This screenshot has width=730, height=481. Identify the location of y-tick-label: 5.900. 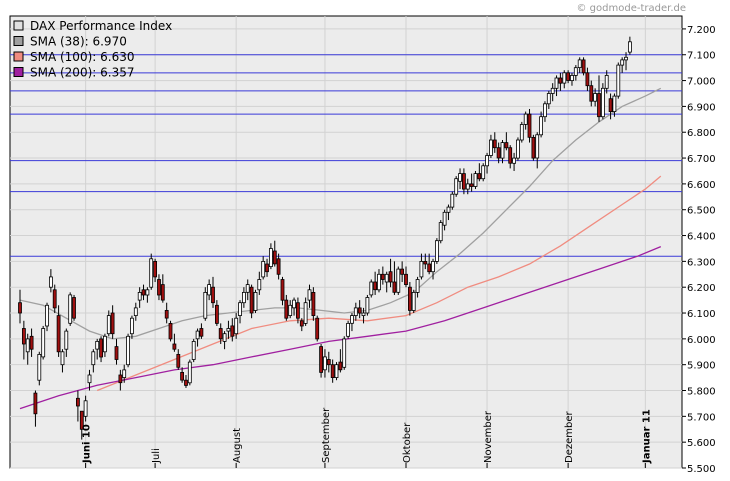
(701, 366).